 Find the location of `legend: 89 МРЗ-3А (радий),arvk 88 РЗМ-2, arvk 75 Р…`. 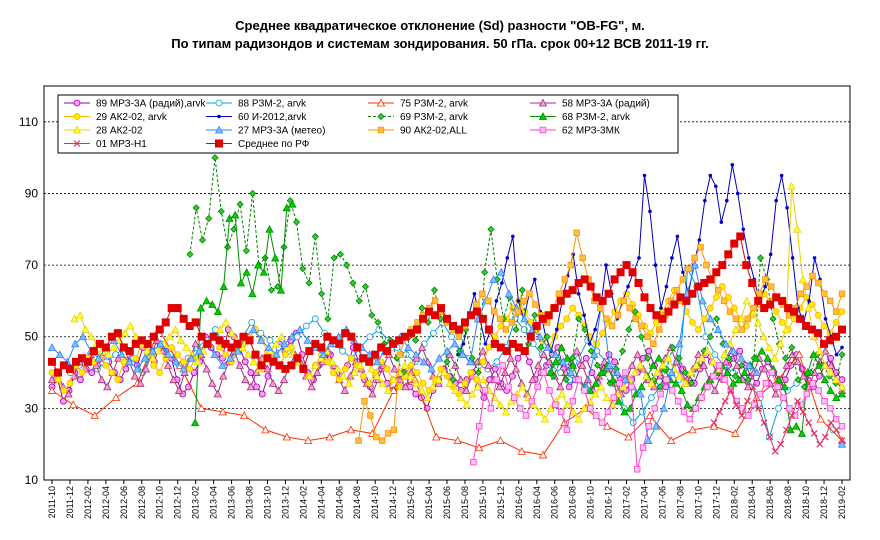

legend: 89 МРЗ-3А (радий),arvk 88 РЗМ-2, arvk 75 Р… is located at coordinates (368, 124).